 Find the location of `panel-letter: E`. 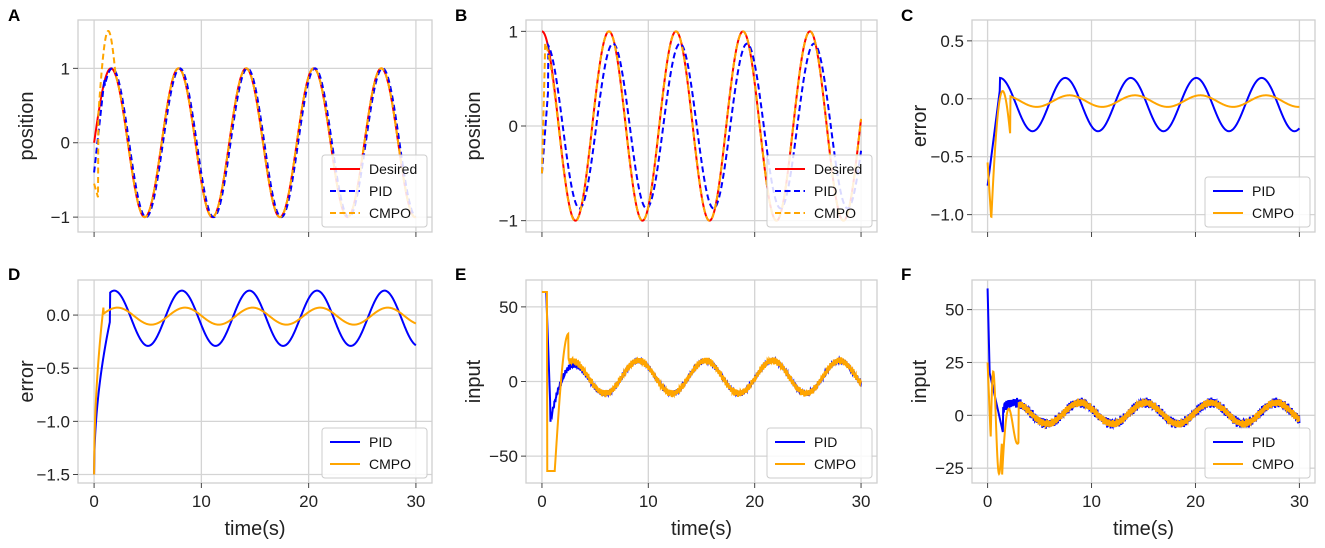

panel-letter: E is located at coordinates (460, 274).